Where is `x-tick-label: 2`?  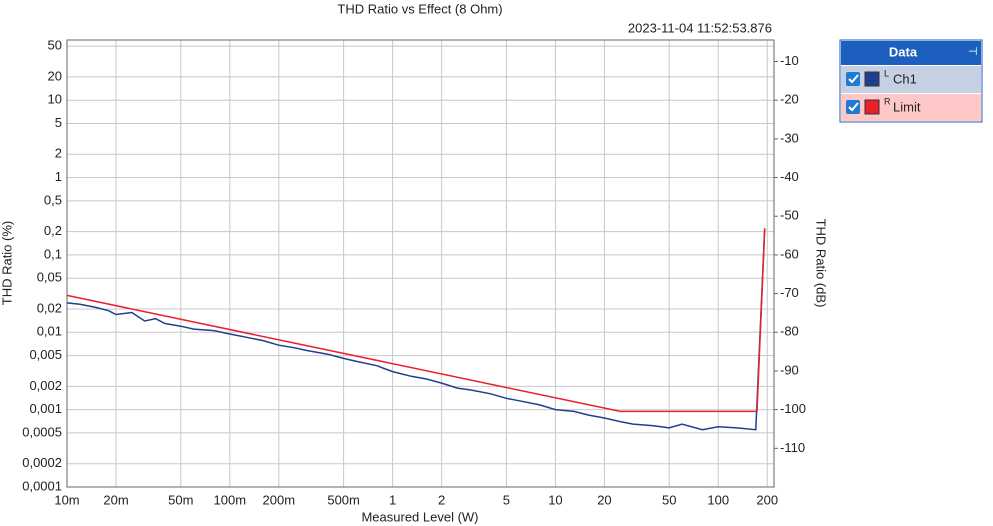 x-tick-label: 2 is located at coordinates (441, 499).